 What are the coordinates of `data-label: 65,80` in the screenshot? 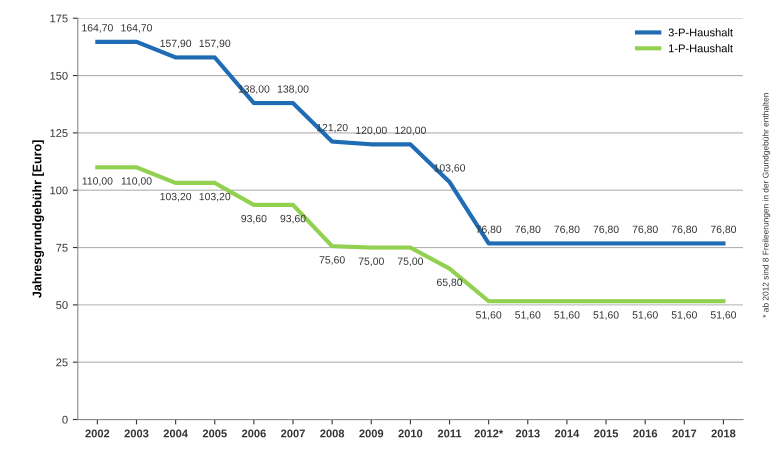 It's located at (449, 283).